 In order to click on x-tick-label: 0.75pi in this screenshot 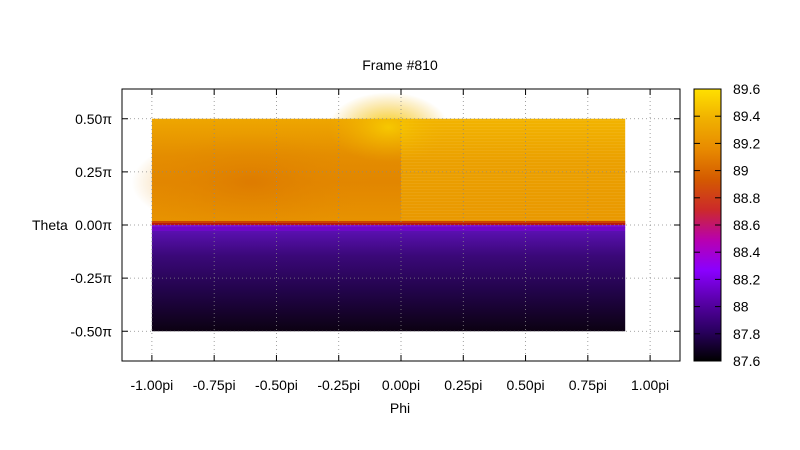, I will do `click(588, 385)`.